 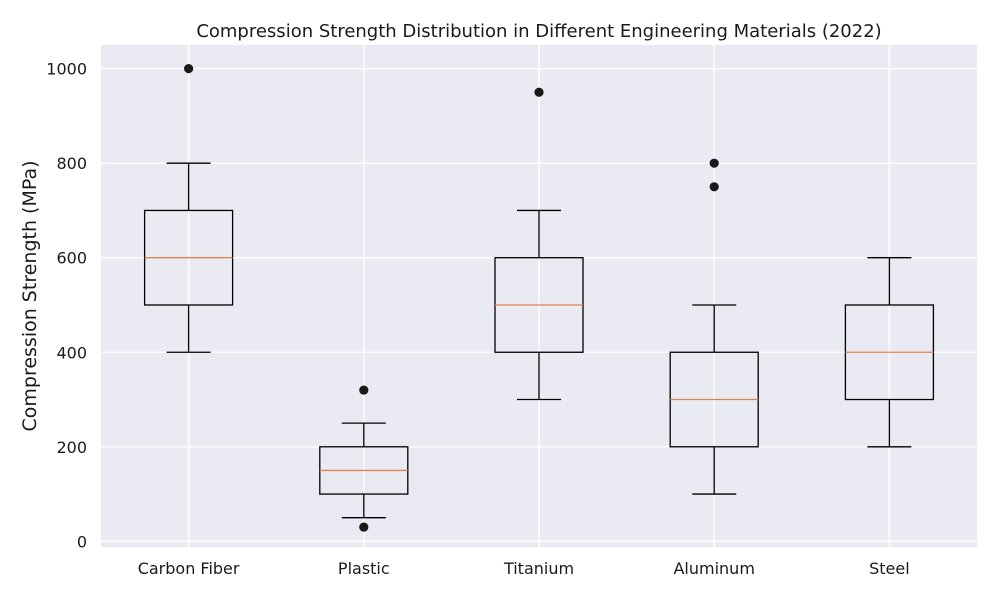 I want to click on y-axis-ticks: 0 200 400 600 800 1000, so click(x=66, y=306).